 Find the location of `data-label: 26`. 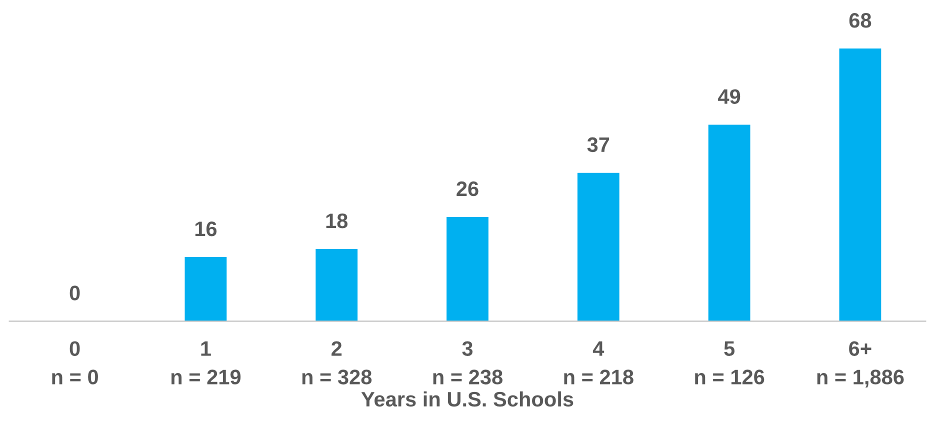

data-label: 26 is located at coordinates (467, 188).